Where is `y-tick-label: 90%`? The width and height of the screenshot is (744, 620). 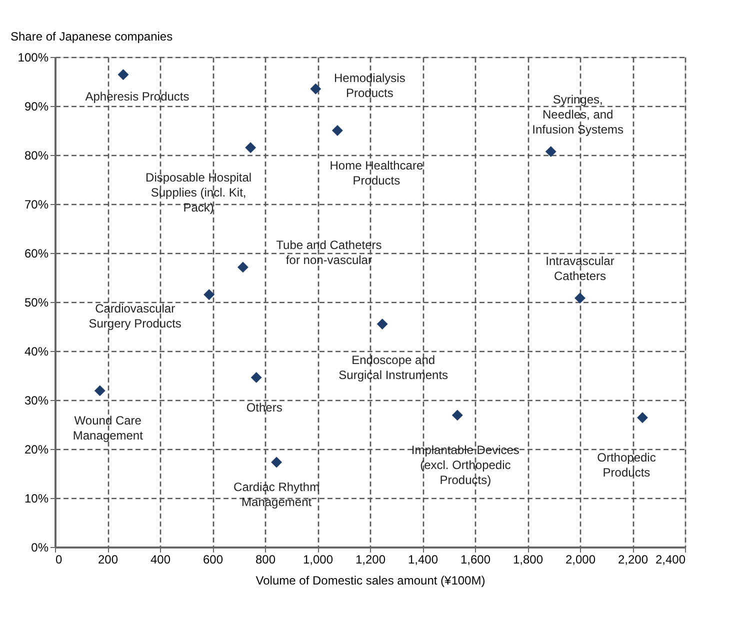 y-tick-label: 90% is located at coordinates (36, 107).